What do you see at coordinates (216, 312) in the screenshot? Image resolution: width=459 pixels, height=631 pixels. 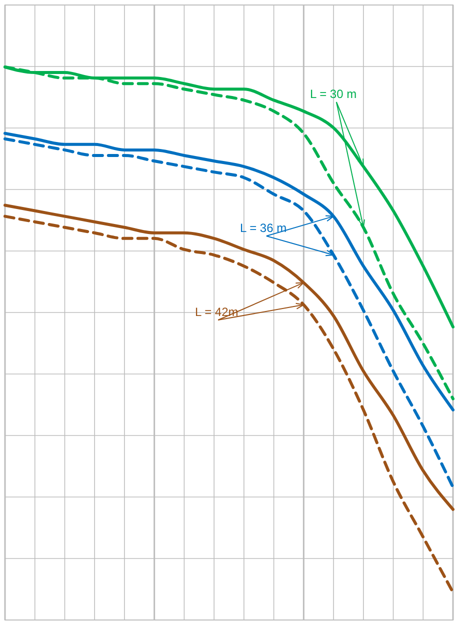 I see `text: L = 42m` at bounding box center [216, 312].